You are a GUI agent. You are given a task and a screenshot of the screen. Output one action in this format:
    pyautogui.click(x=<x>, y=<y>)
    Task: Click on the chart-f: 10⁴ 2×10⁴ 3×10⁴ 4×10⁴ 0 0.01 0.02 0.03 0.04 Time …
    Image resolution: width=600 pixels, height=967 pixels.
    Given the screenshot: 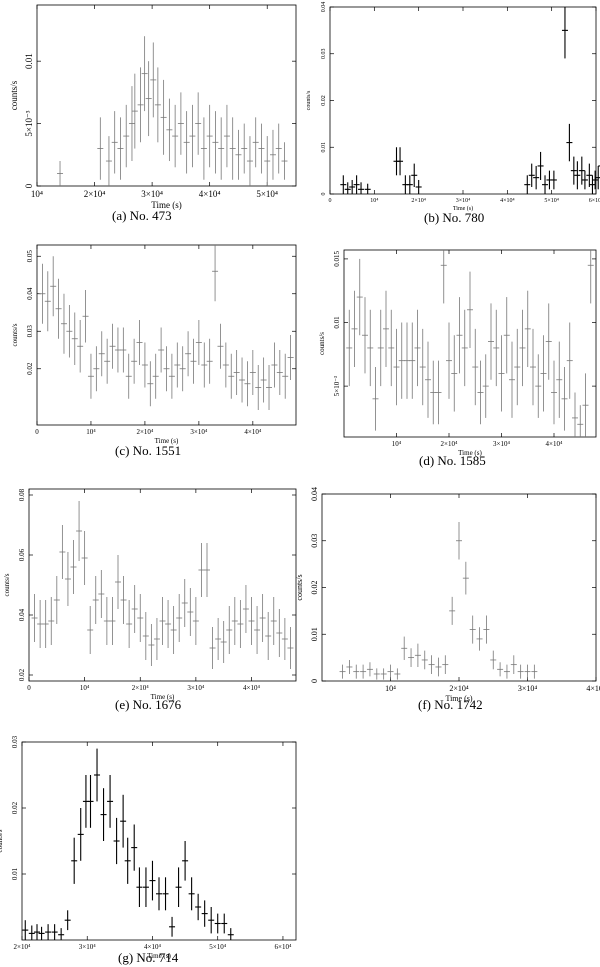 What is the action you would take?
    pyautogui.click(x=447, y=595)
    